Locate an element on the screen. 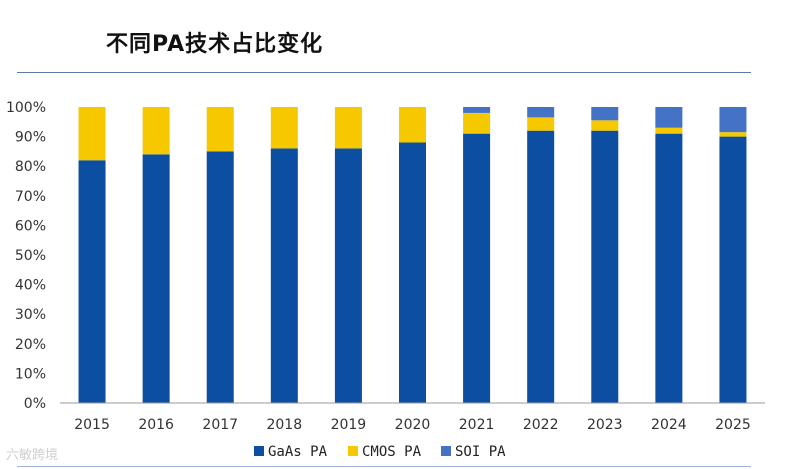  y-tick-label: 20% is located at coordinates (30, 345).